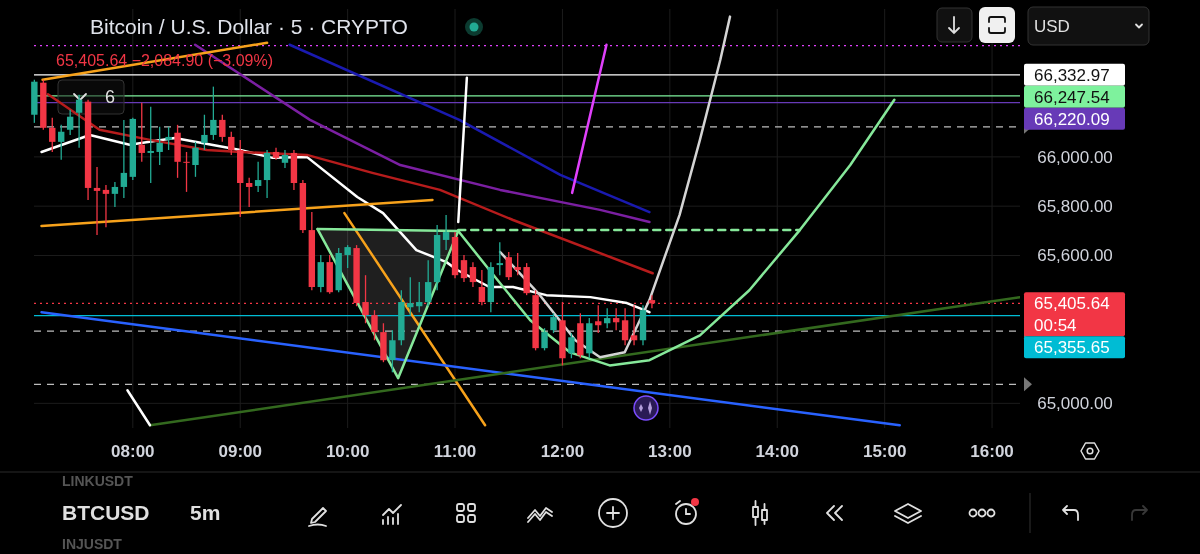  Describe the element at coordinates (455, 451) in the screenshot. I see `x-tick-label: 11:00` at that location.